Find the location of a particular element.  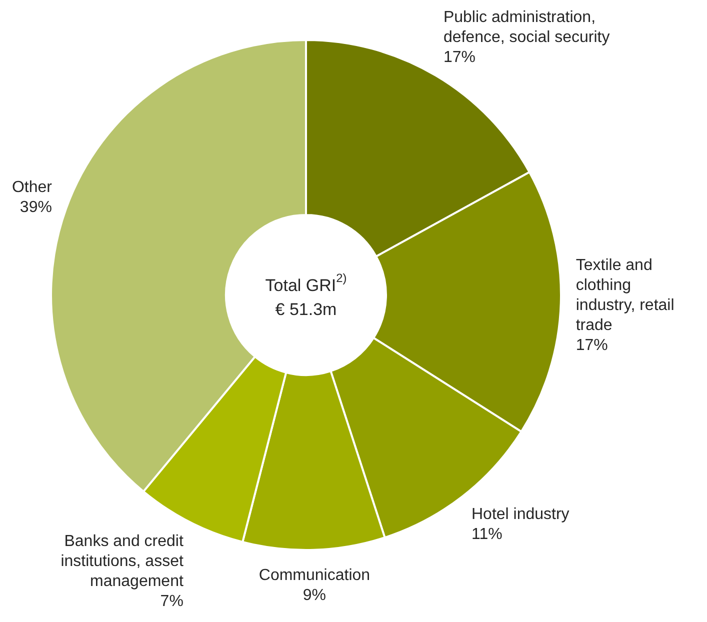

data-label: 39% is located at coordinates (36, 207).